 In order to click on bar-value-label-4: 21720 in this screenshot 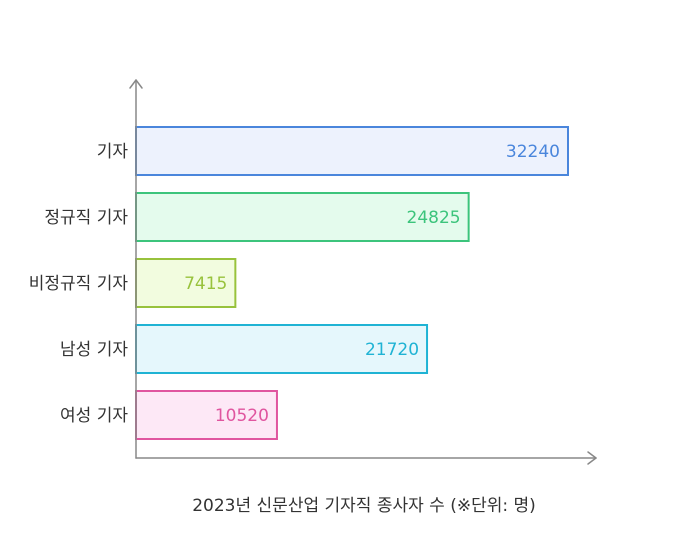, I will do `click(392, 350)`.